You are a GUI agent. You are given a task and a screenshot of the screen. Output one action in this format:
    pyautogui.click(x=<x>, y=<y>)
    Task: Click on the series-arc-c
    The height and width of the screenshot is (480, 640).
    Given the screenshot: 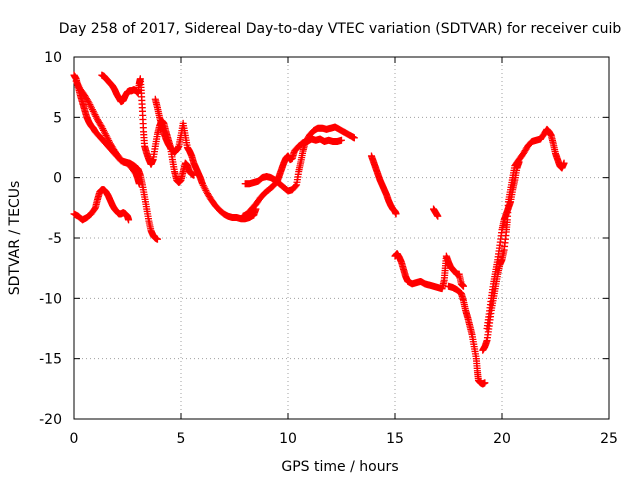 What is the action you would take?
    pyautogui.click(x=101, y=205)
    